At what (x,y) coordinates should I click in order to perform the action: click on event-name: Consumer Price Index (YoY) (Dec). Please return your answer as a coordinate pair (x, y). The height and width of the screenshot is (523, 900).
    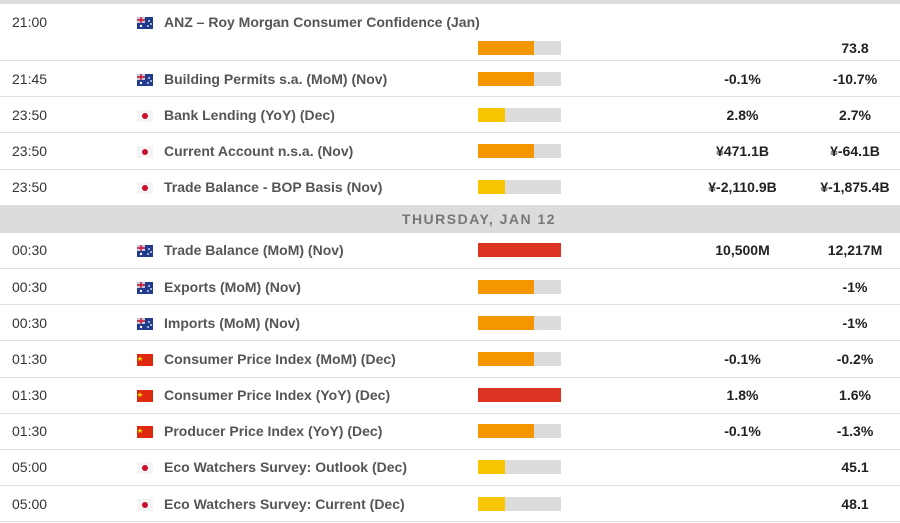
    Looking at the image, I should click on (277, 395).